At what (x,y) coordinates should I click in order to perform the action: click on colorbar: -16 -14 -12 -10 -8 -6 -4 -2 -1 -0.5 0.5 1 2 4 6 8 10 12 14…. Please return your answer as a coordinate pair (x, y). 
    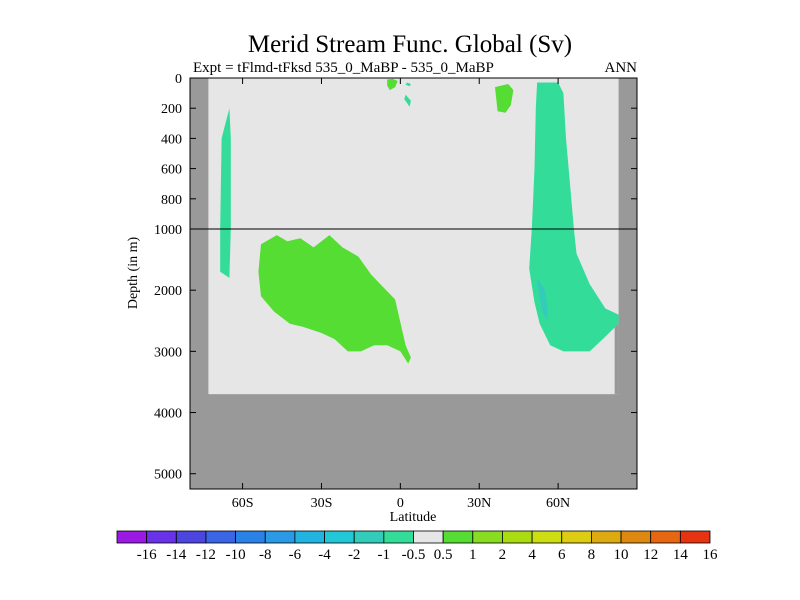
    Looking at the image, I should click on (417, 546).